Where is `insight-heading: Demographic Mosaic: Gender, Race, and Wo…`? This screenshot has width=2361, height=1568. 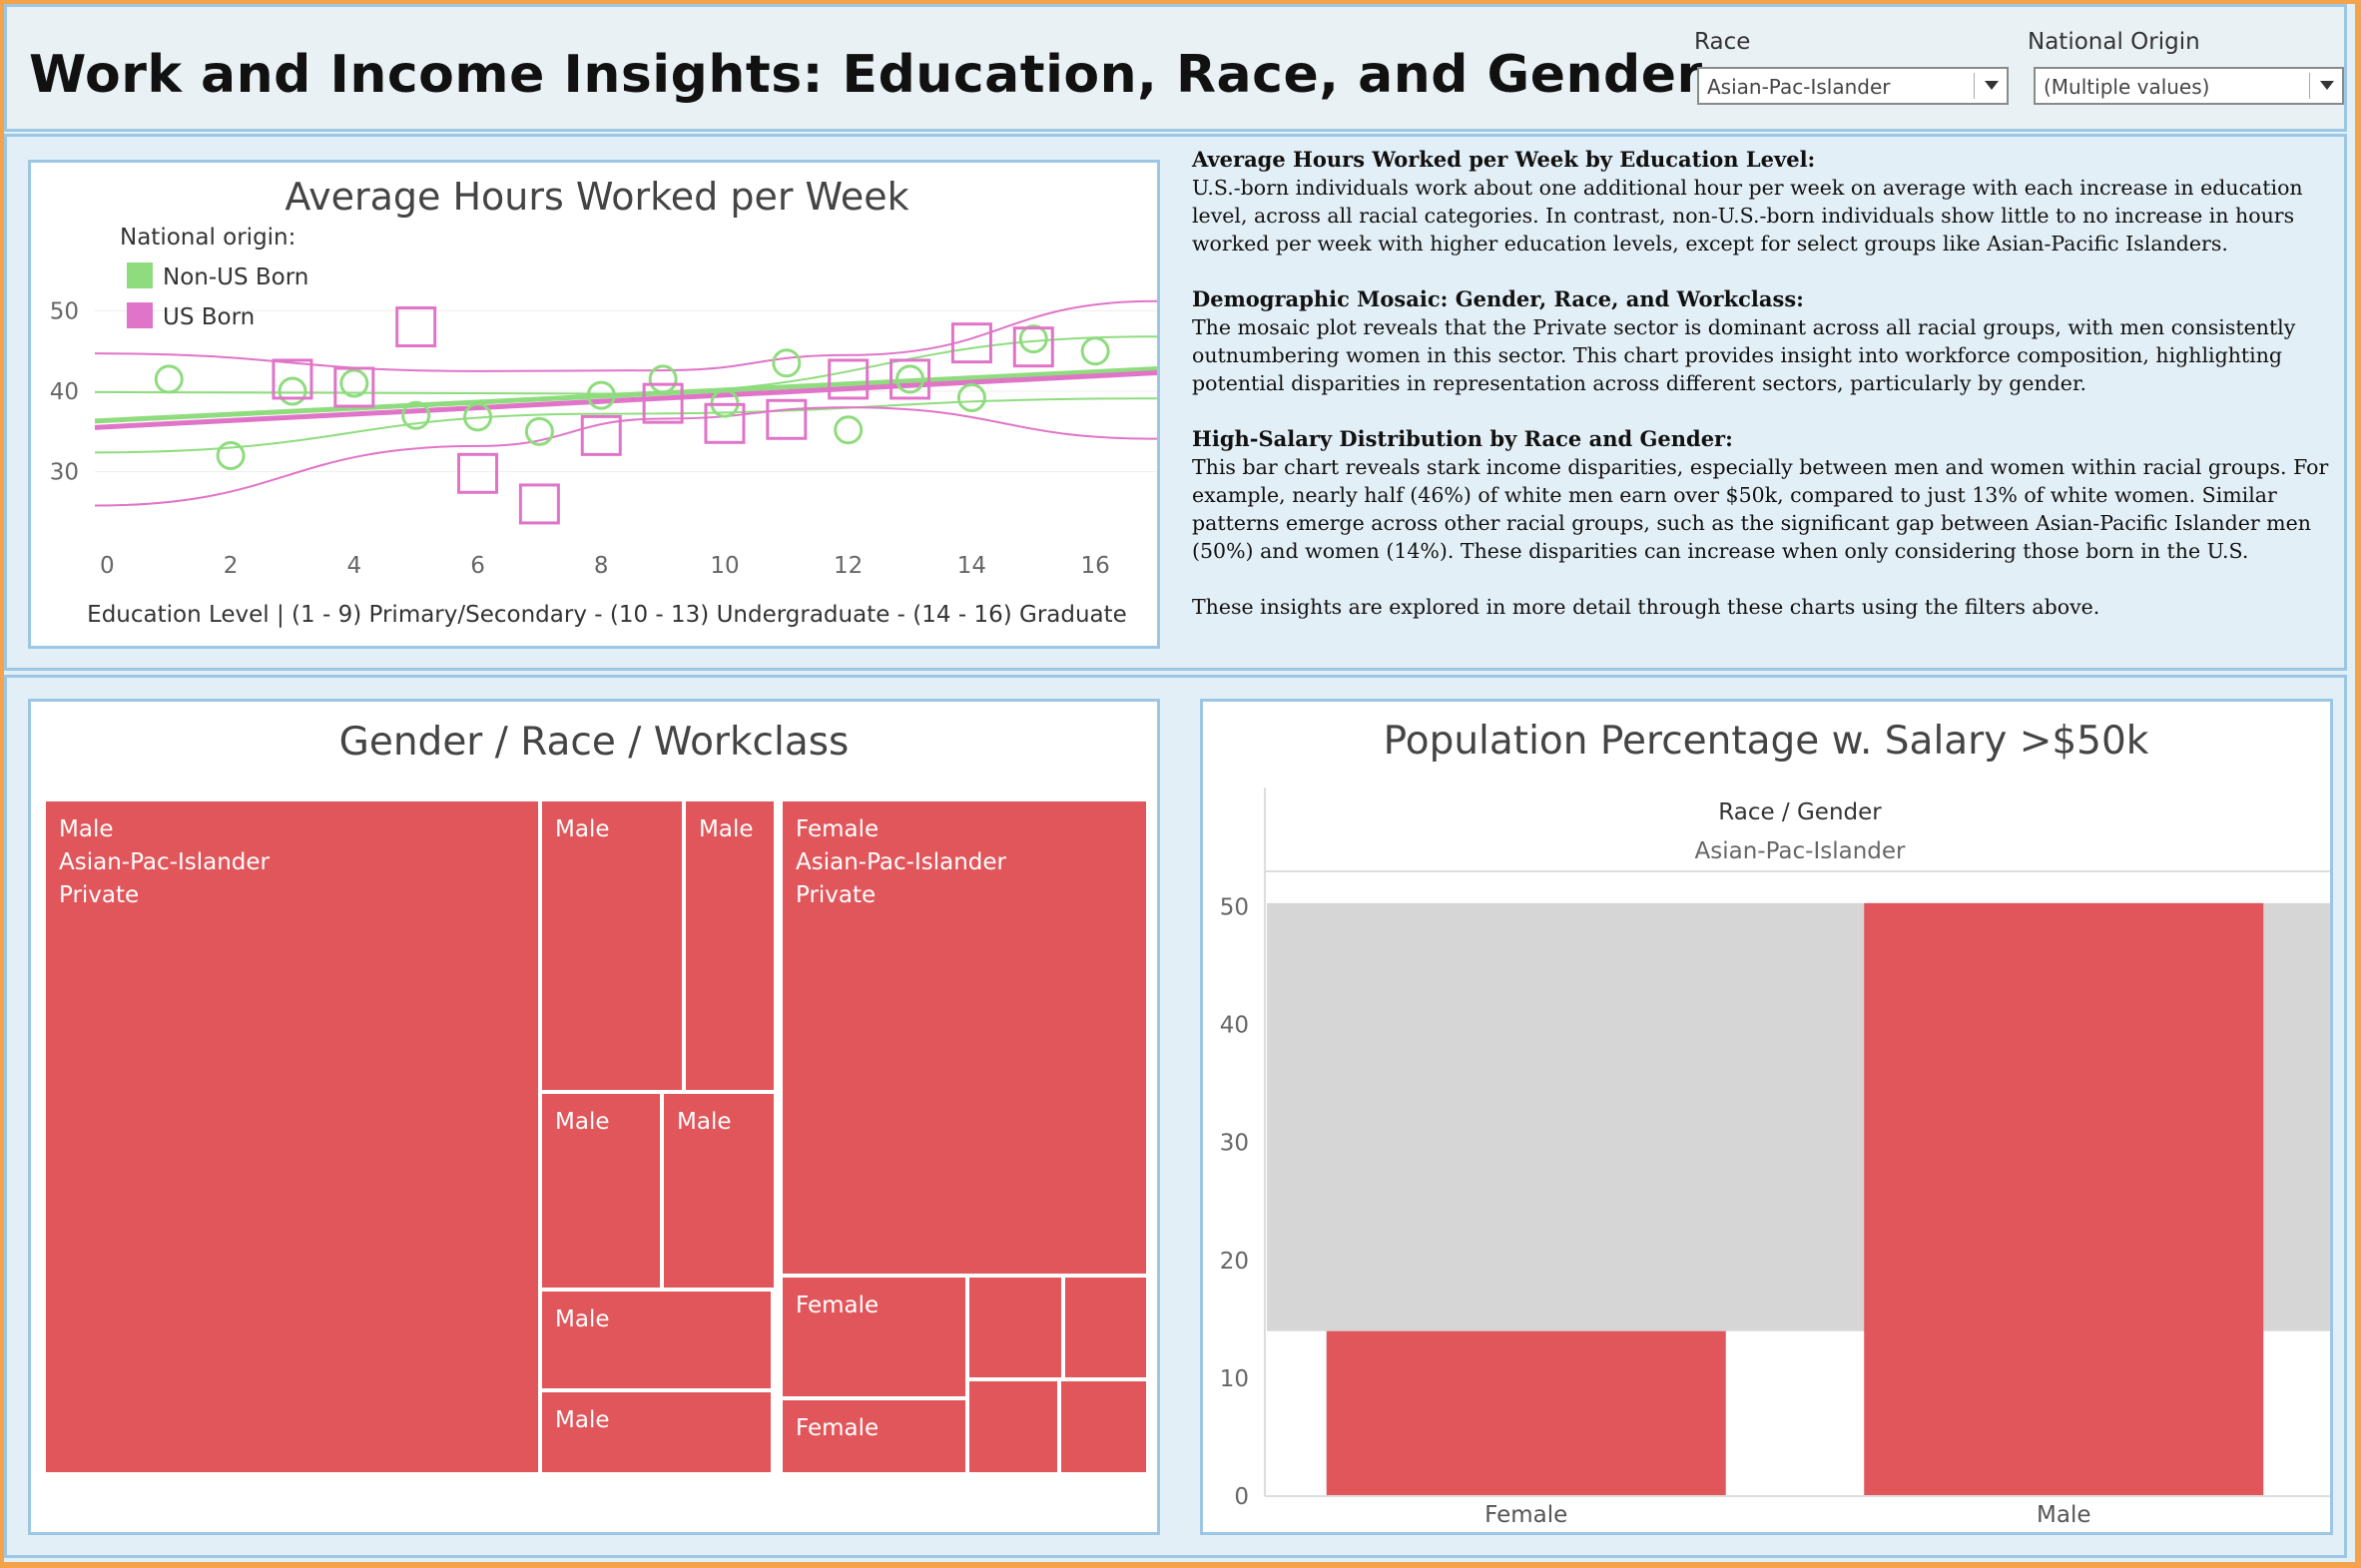 insight-heading: Demographic Mosaic: Gender, Race, and Wo… is located at coordinates (1498, 298).